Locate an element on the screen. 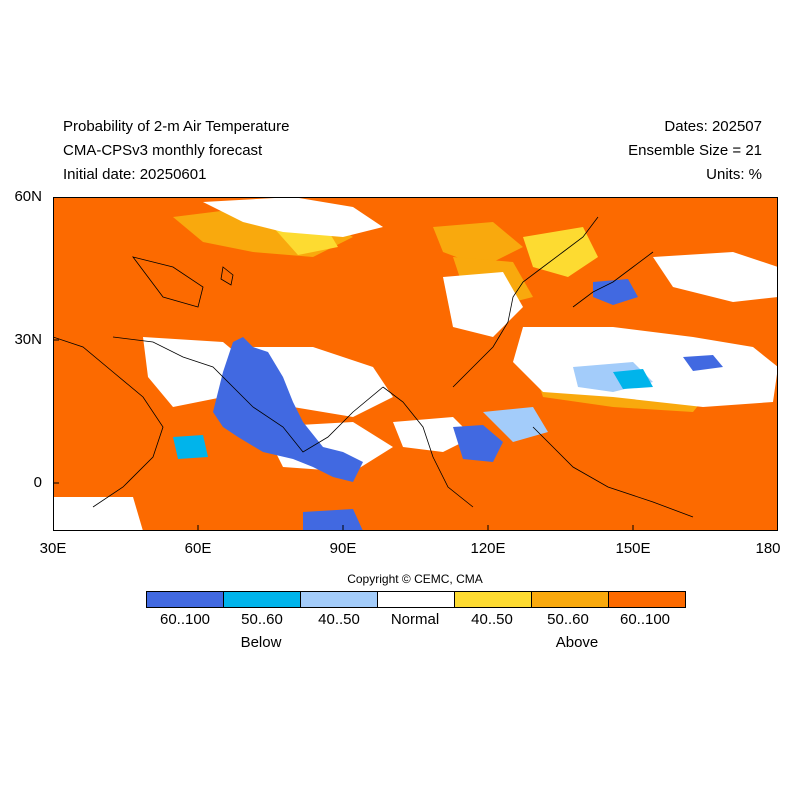 The height and width of the screenshot is (800, 800). legend-label-below-50-60: 50..60 is located at coordinates (262, 619).